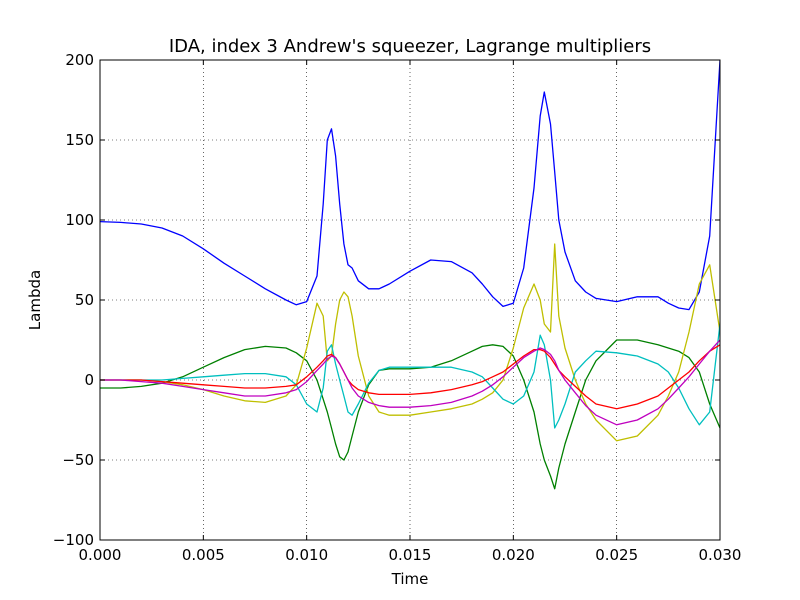  What do you see at coordinates (79, 60) in the screenshot?
I see `y-tick-label: 200` at bounding box center [79, 60].